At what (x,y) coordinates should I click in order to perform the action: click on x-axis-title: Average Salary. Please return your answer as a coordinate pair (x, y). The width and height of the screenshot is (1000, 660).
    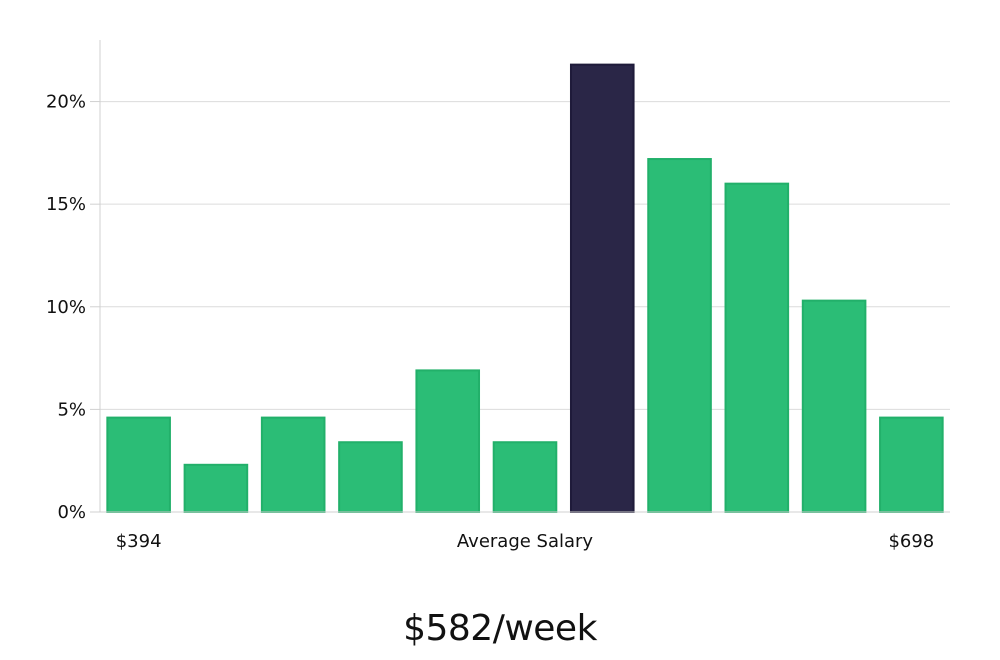
    Looking at the image, I should click on (525, 541).